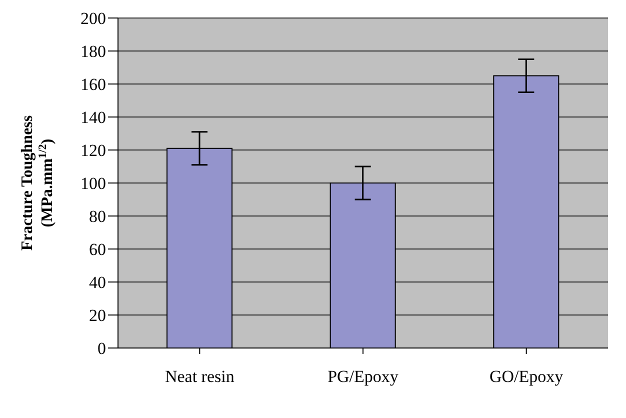  I want to click on y-tick-label: 0, so click(102, 348).